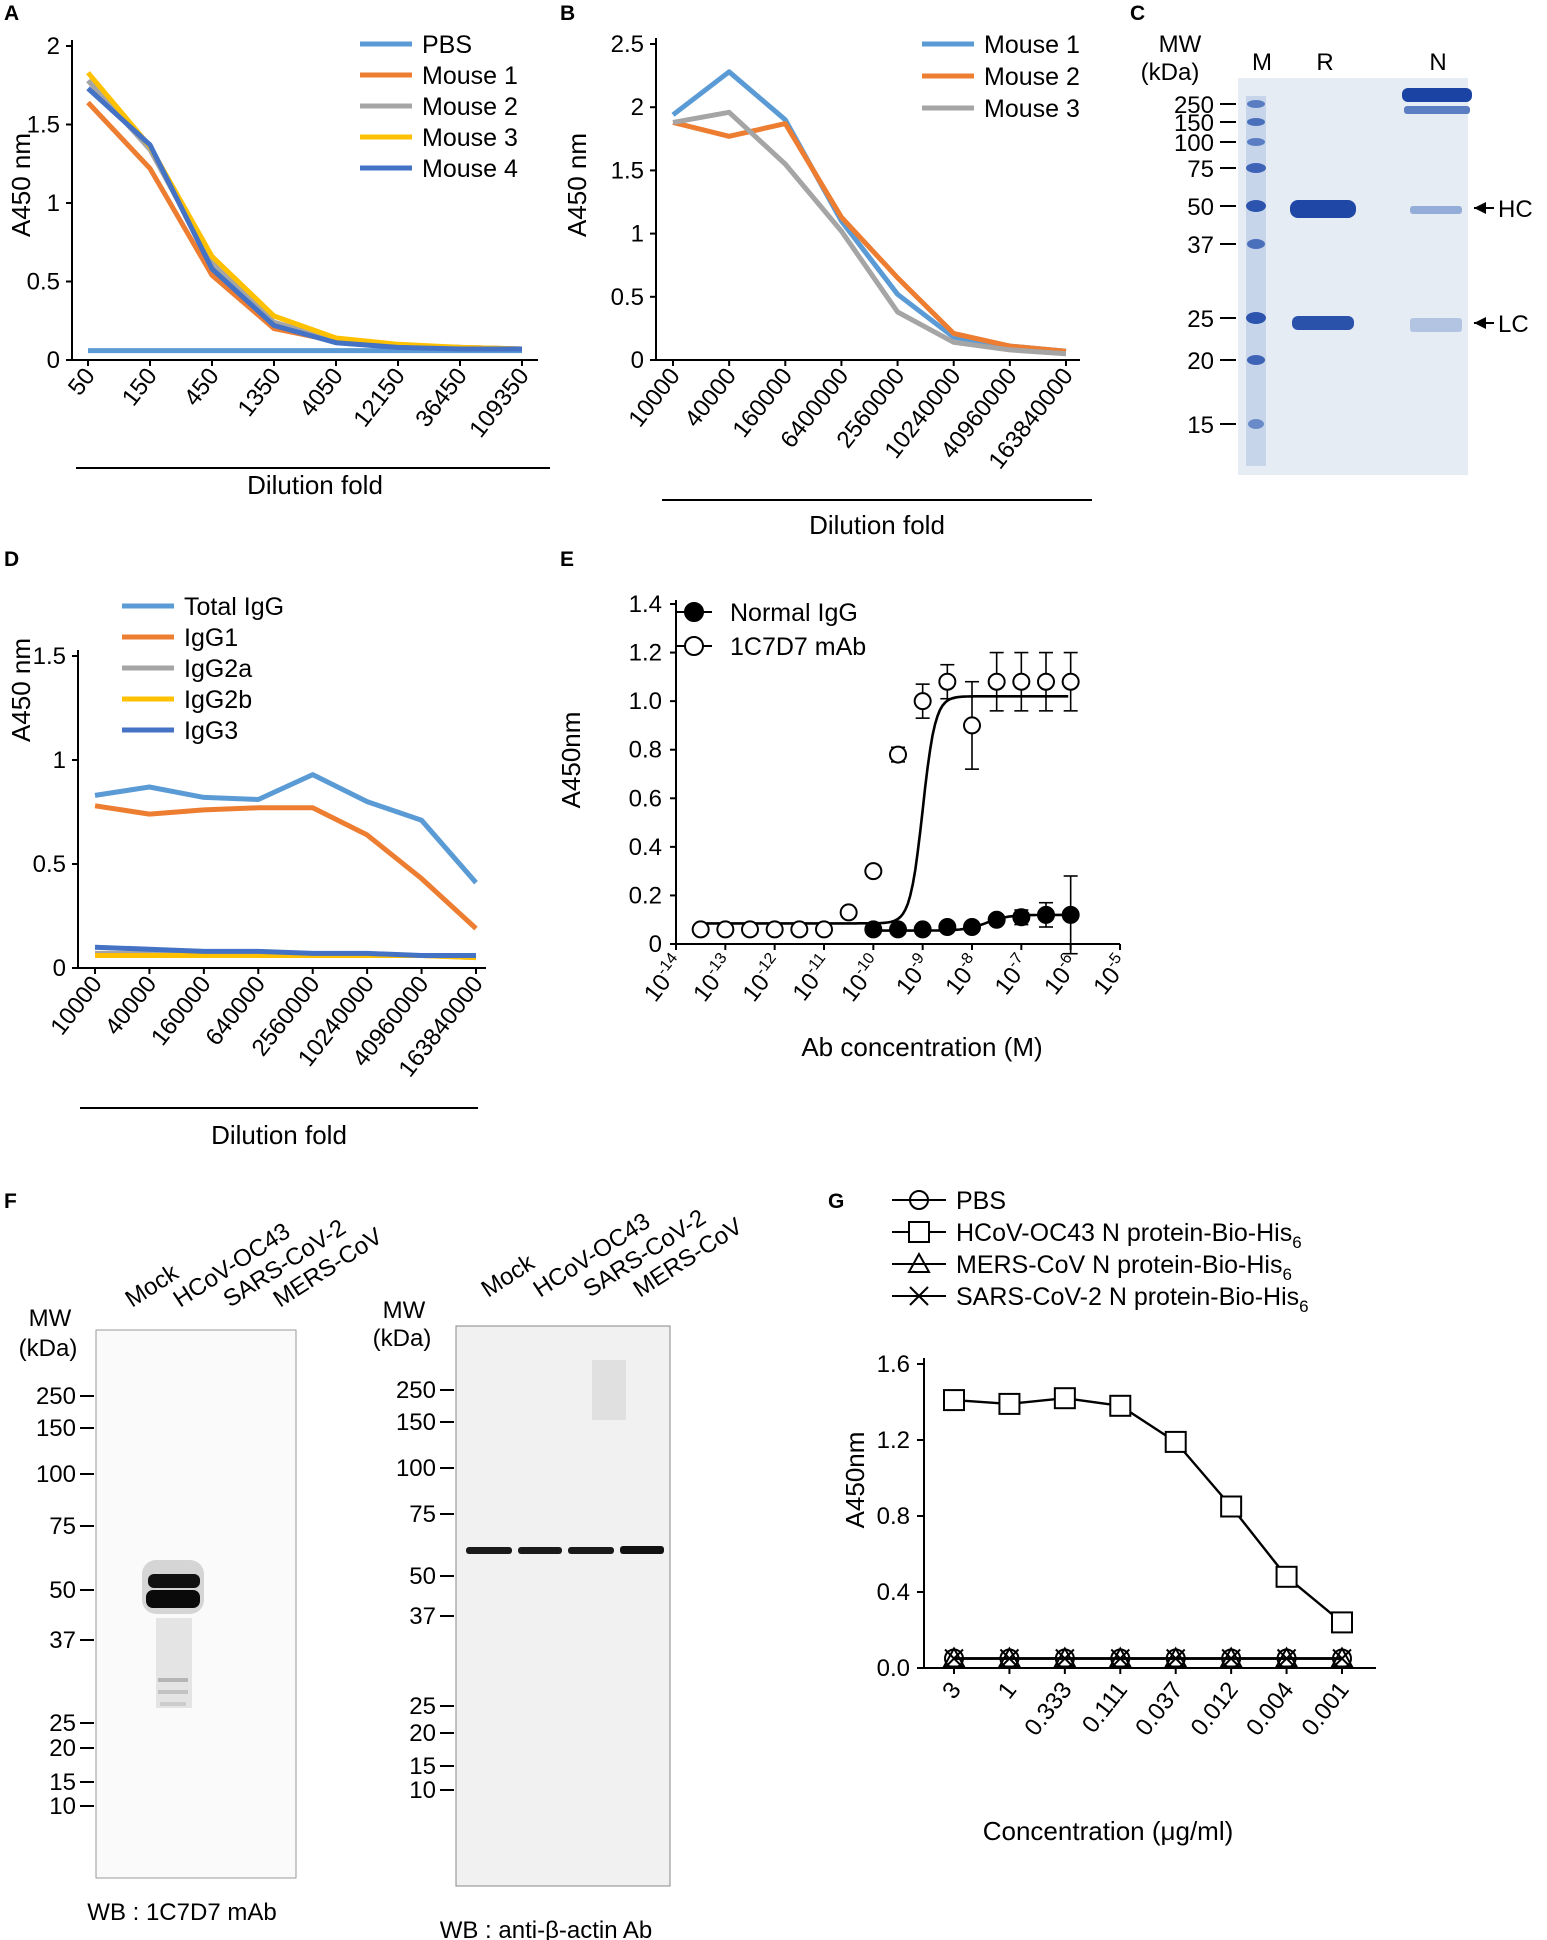 The height and width of the screenshot is (1940, 1547). Describe the element at coordinates (645, 798) in the screenshot. I see `y-tick-label: 0.6` at that location.